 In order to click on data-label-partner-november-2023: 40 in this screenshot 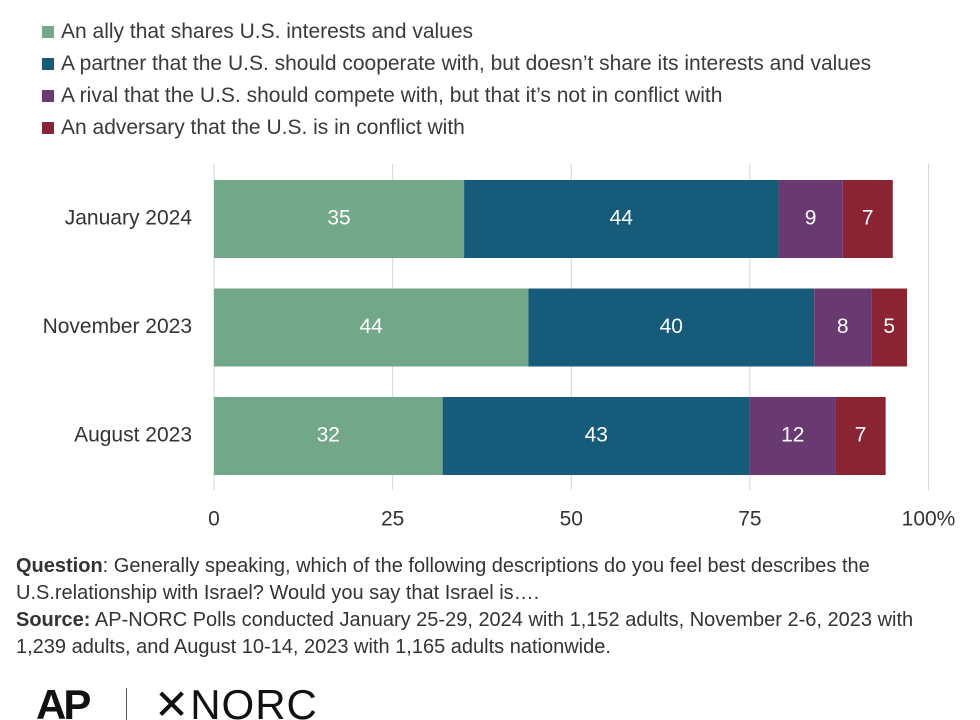, I will do `click(671, 326)`.